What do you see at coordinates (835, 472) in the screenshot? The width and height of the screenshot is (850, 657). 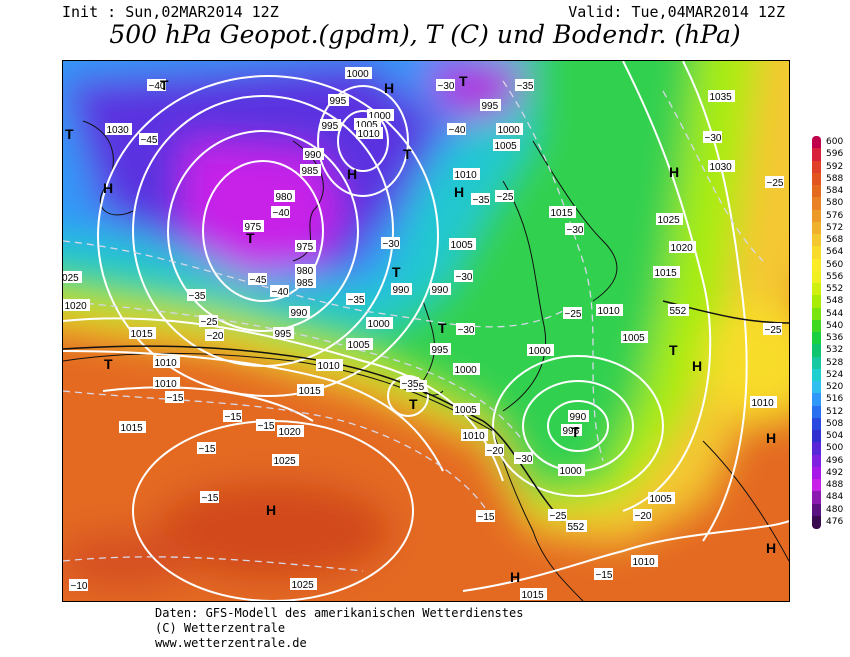 I see `legend-value: 492` at bounding box center [835, 472].